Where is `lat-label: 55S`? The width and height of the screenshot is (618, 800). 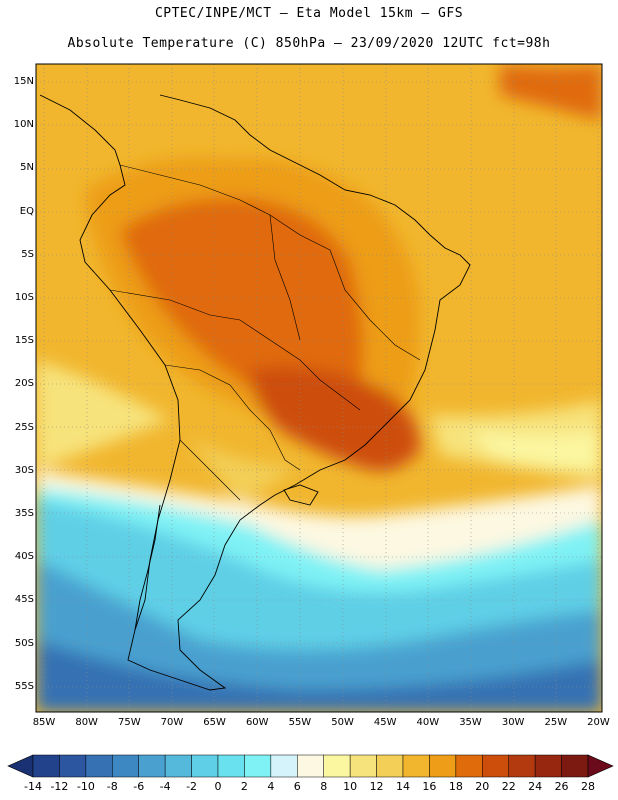 lat-label: 55S is located at coordinates (24, 686).